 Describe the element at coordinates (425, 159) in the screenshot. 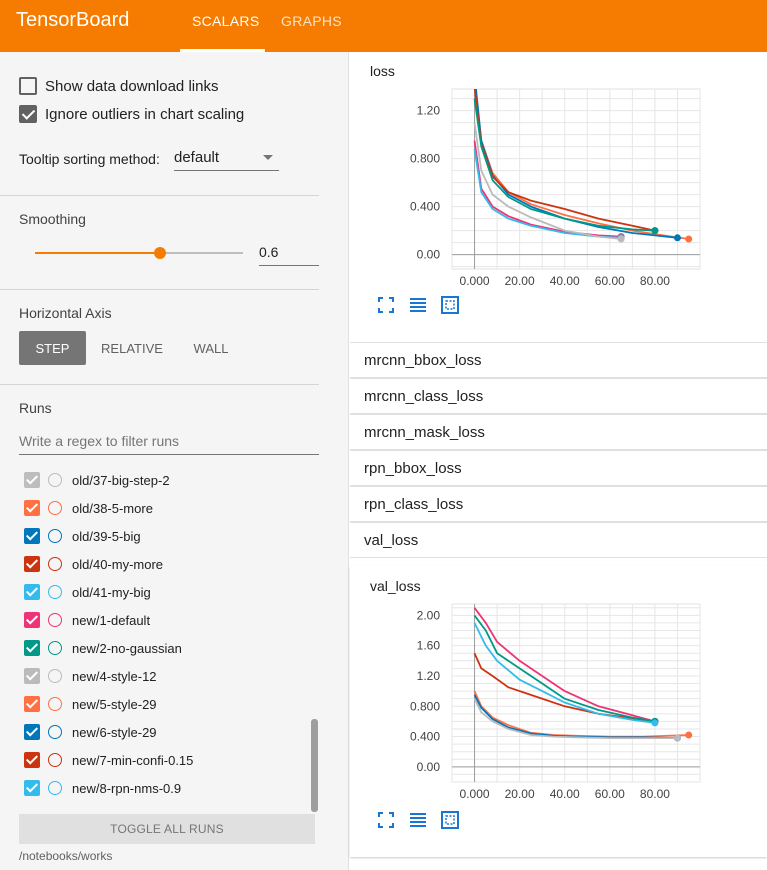

I see `y-tick-label: 0.800` at that location.